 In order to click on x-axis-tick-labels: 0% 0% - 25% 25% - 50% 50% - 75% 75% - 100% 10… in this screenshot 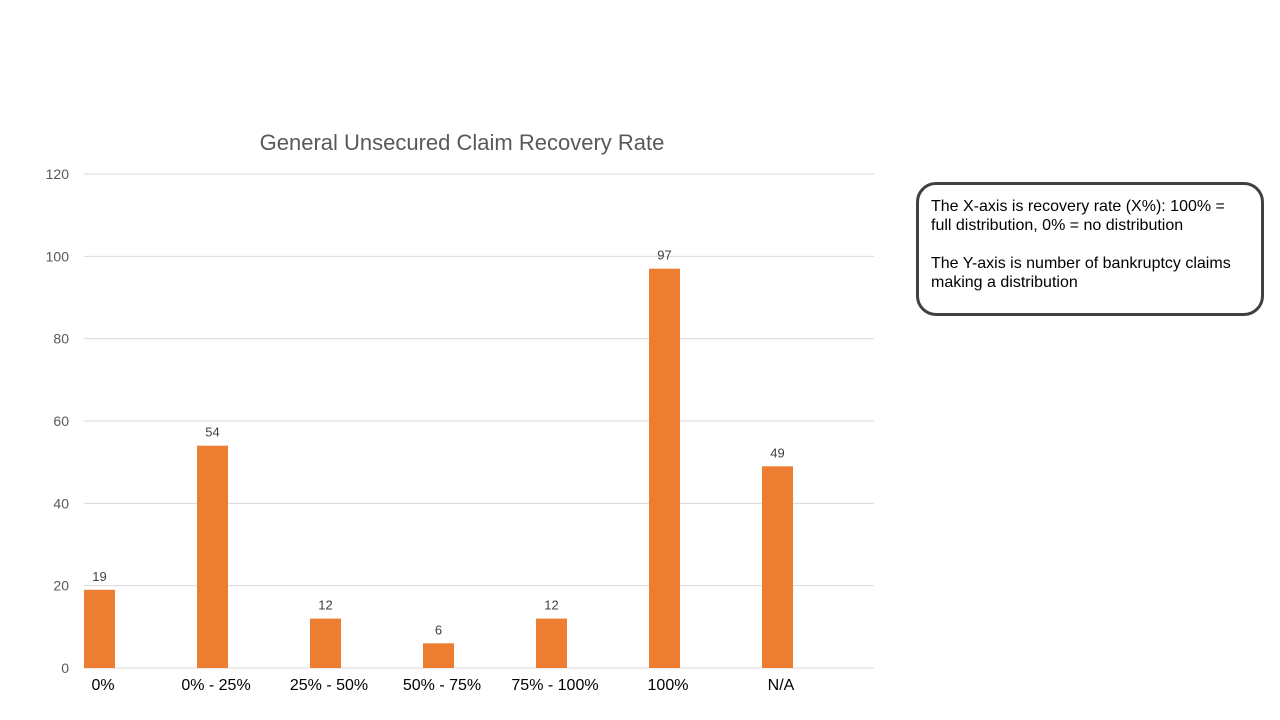, I will do `click(442, 685)`.